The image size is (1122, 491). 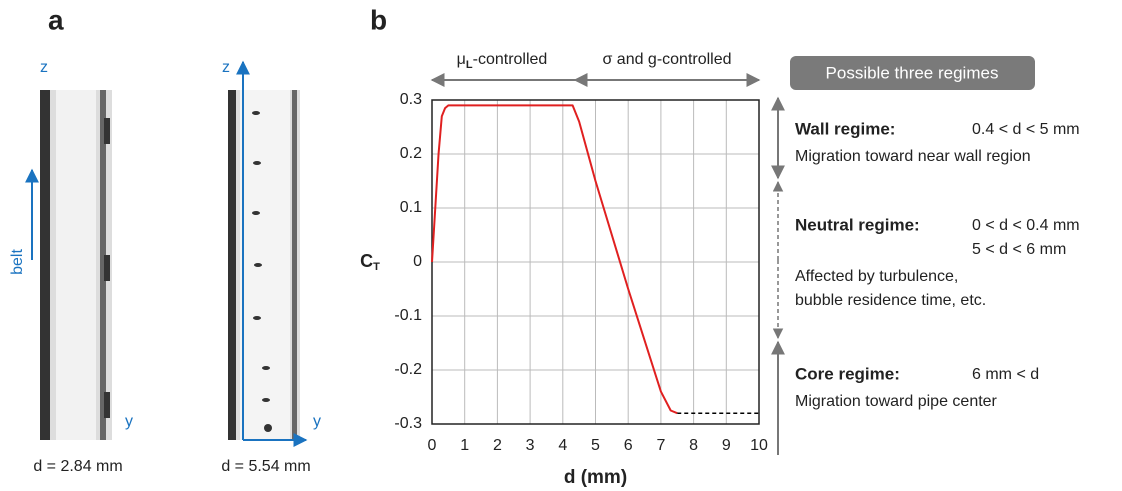 What do you see at coordinates (628, 445) in the screenshot?
I see `x-tick-label: 6` at bounding box center [628, 445].